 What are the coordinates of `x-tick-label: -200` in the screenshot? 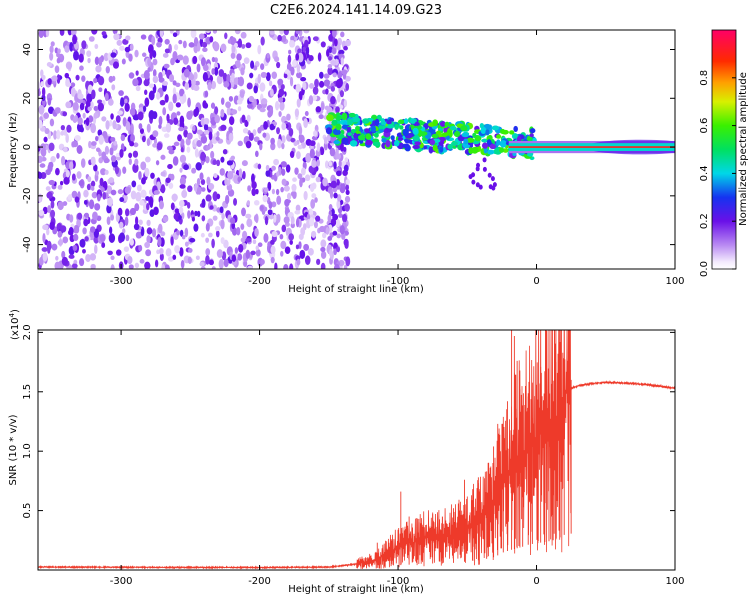 It's located at (259, 281).